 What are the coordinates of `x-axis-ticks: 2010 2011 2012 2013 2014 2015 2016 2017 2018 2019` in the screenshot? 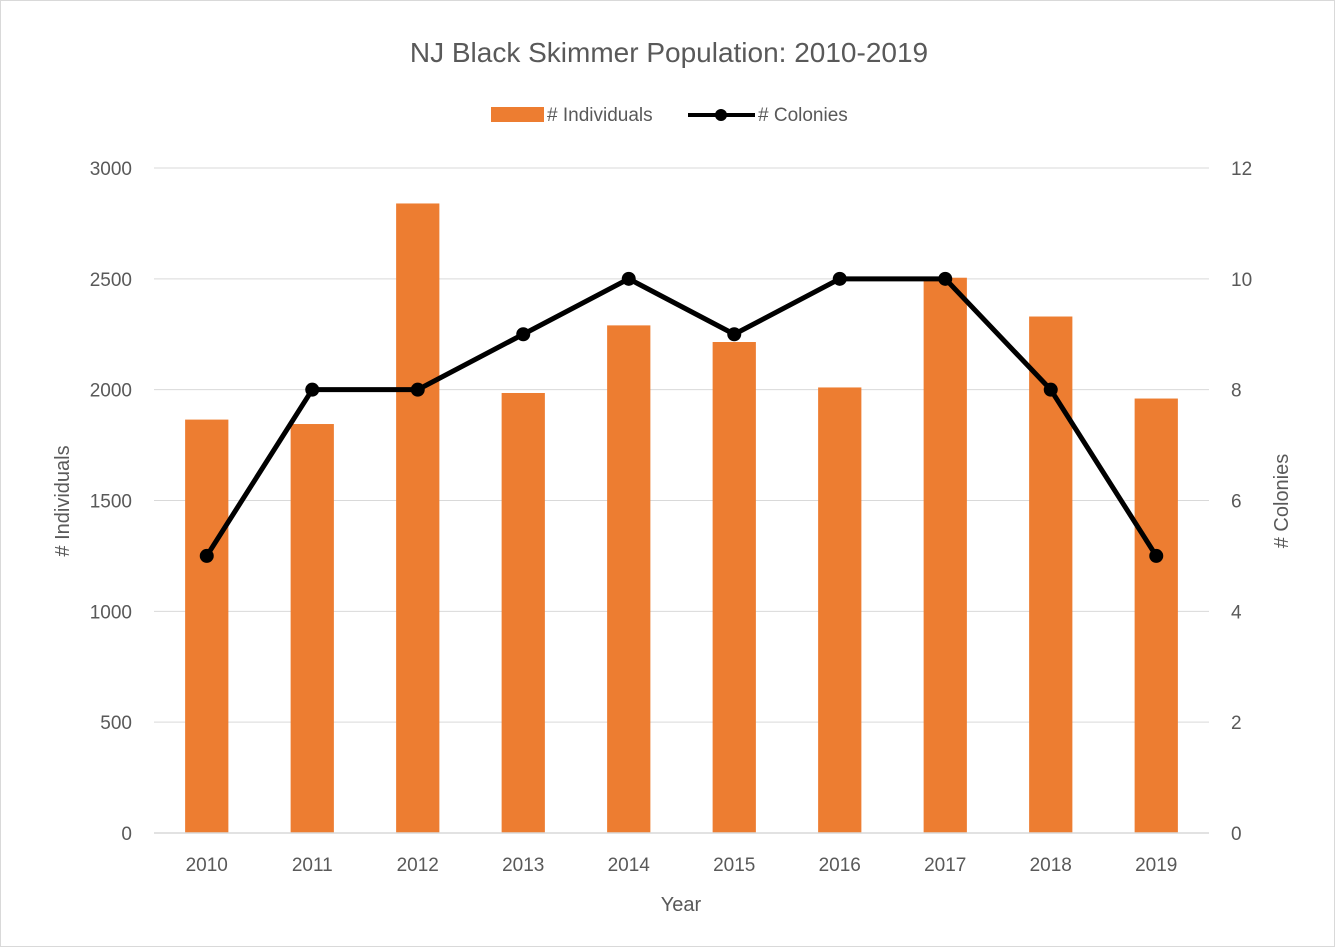 It's located at (682, 865).